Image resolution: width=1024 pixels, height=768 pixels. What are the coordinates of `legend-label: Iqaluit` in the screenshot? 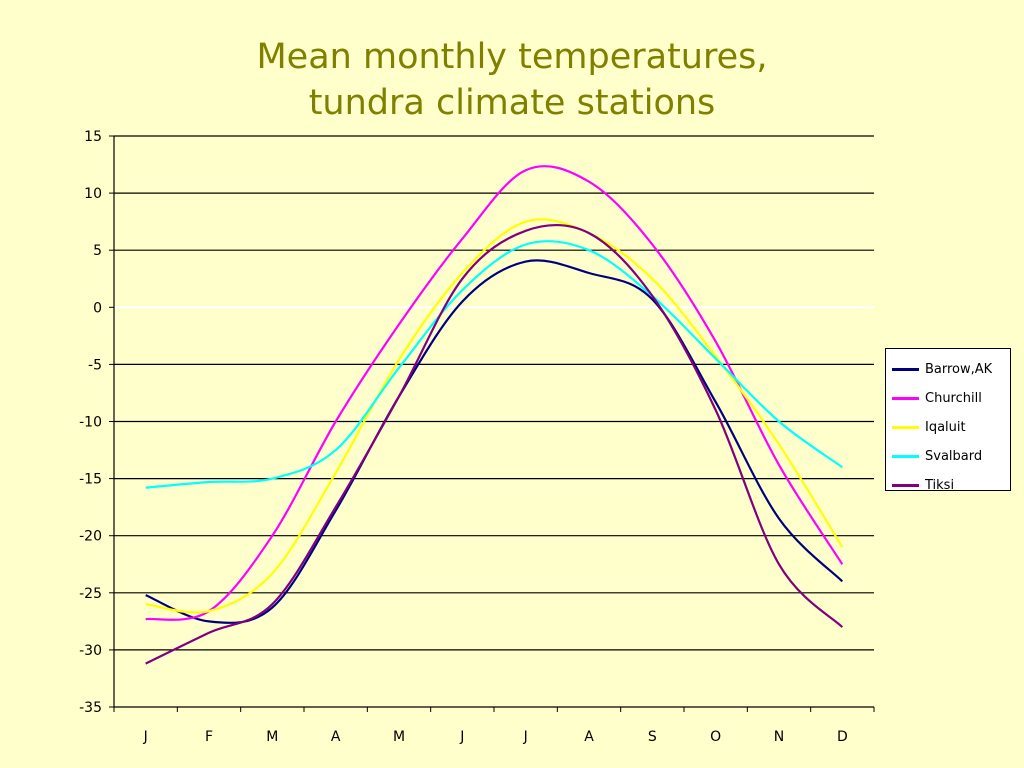 It's located at (945, 427).